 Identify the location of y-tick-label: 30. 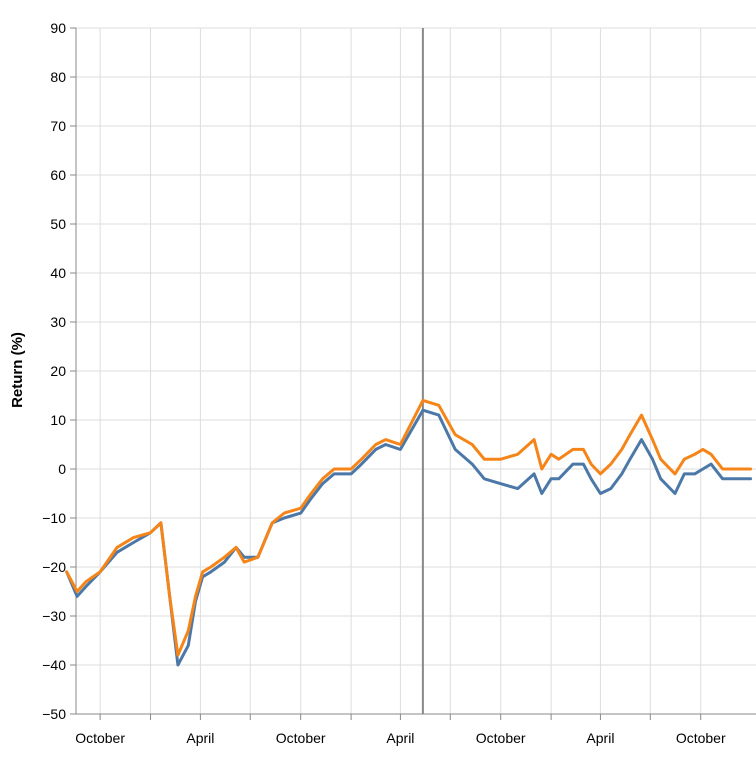
(58, 322).